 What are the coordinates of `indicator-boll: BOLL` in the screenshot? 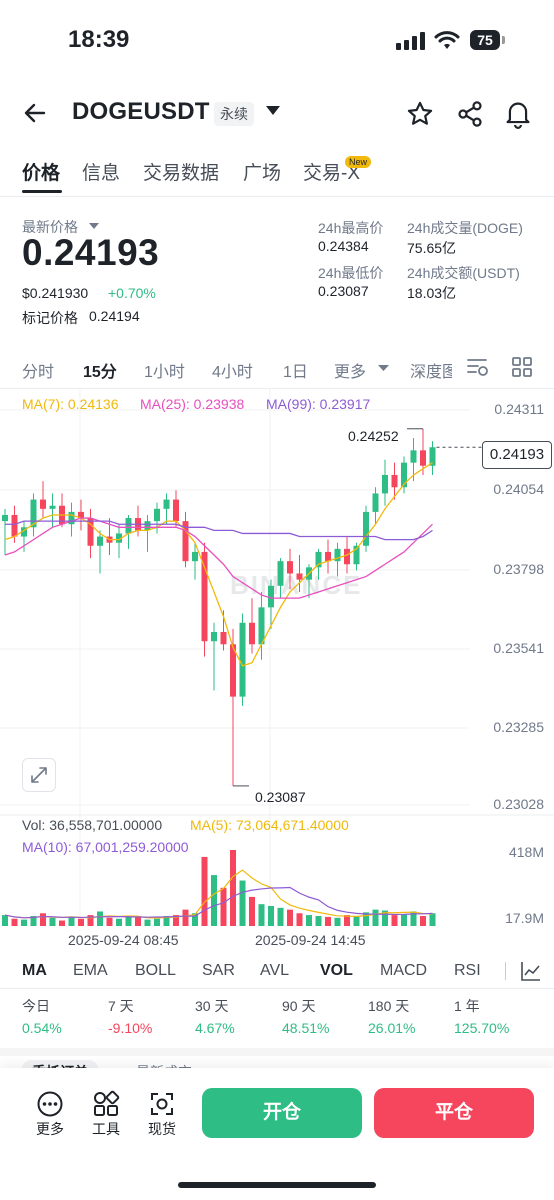 It's located at (155, 970).